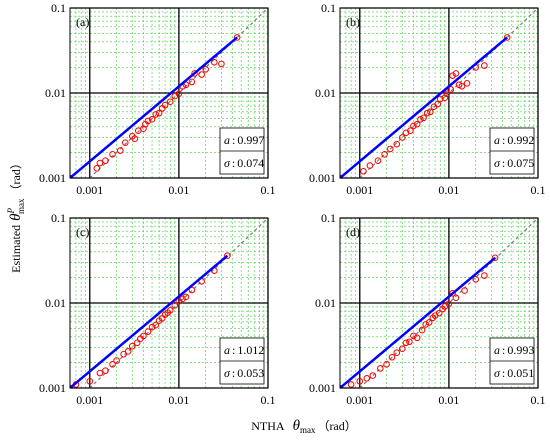 The image size is (550, 443). What do you see at coordinates (52, 178) in the screenshot?
I see `y-tick-label: 0.001` at bounding box center [52, 178].